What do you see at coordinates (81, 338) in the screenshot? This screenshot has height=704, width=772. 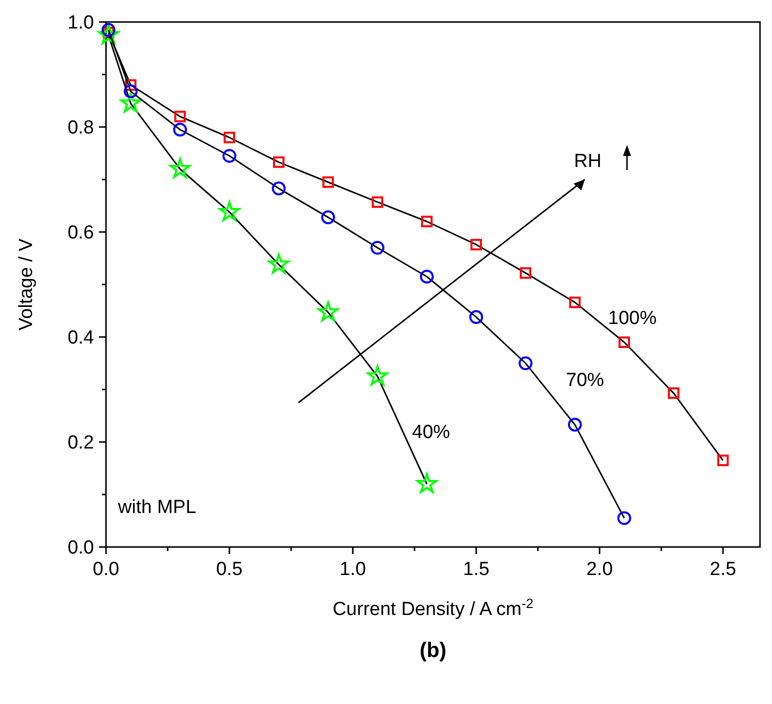 I see `y-tick-label: 0.4` at bounding box center [81, 338].